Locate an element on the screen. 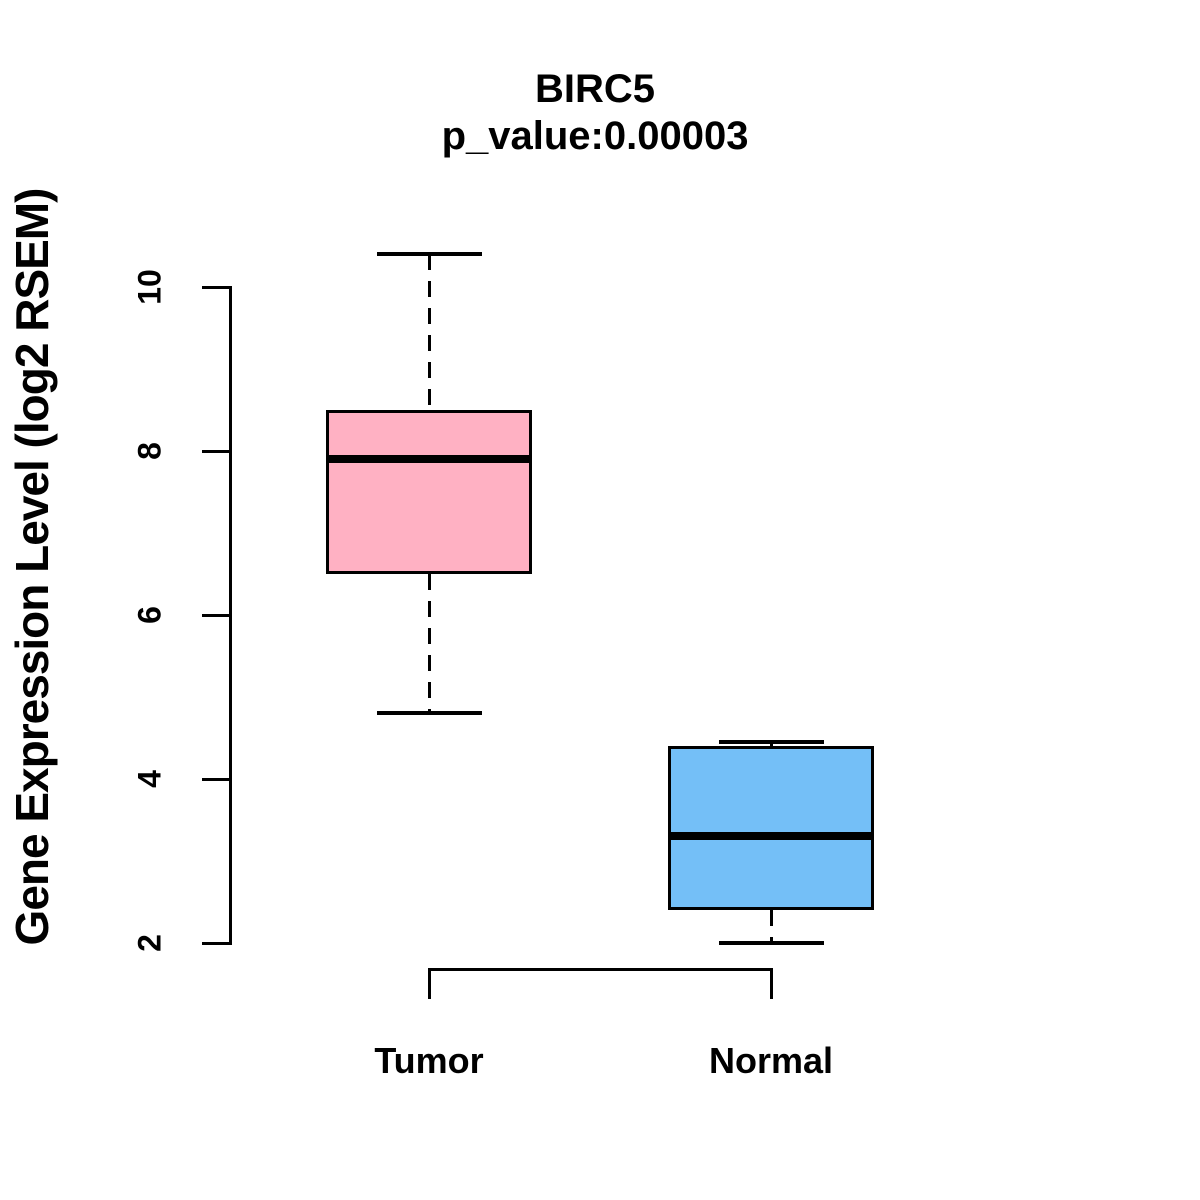 The height and width of the screenshot is (1200, 1200). tumor-median-line is located at coordinates (429, 459).